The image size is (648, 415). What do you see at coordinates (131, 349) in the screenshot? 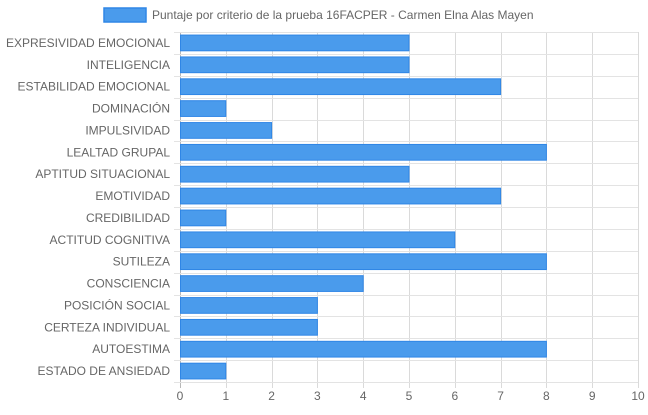
I see `category-label: AUTOESTIMA` at bounding box center [131, 349].